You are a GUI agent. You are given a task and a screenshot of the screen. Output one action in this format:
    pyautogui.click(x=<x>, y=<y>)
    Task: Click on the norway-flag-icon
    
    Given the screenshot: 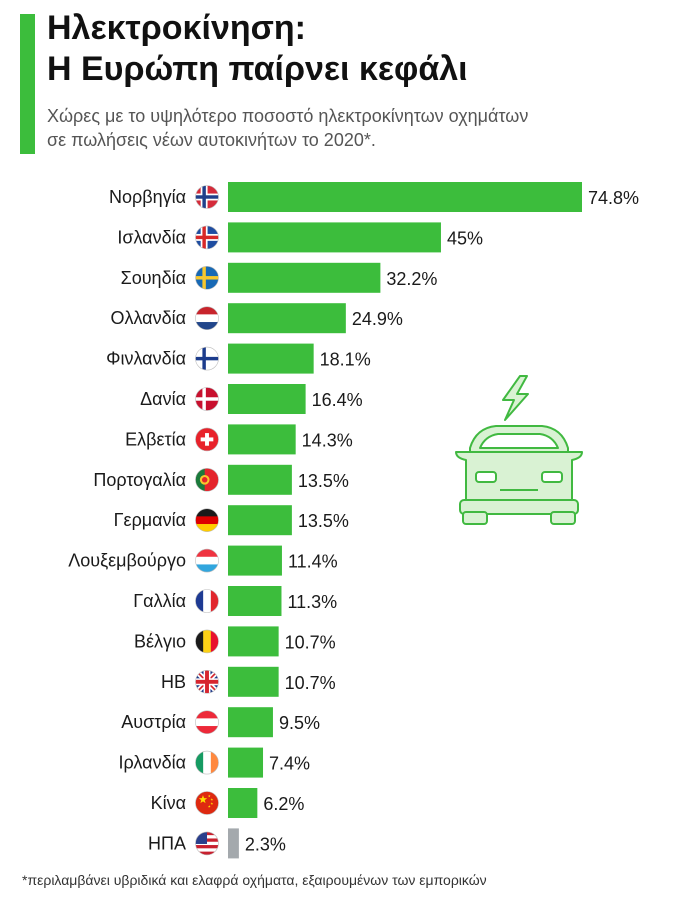 What is the action you would take?
    pyautogui.click(x=207, y=197)
    